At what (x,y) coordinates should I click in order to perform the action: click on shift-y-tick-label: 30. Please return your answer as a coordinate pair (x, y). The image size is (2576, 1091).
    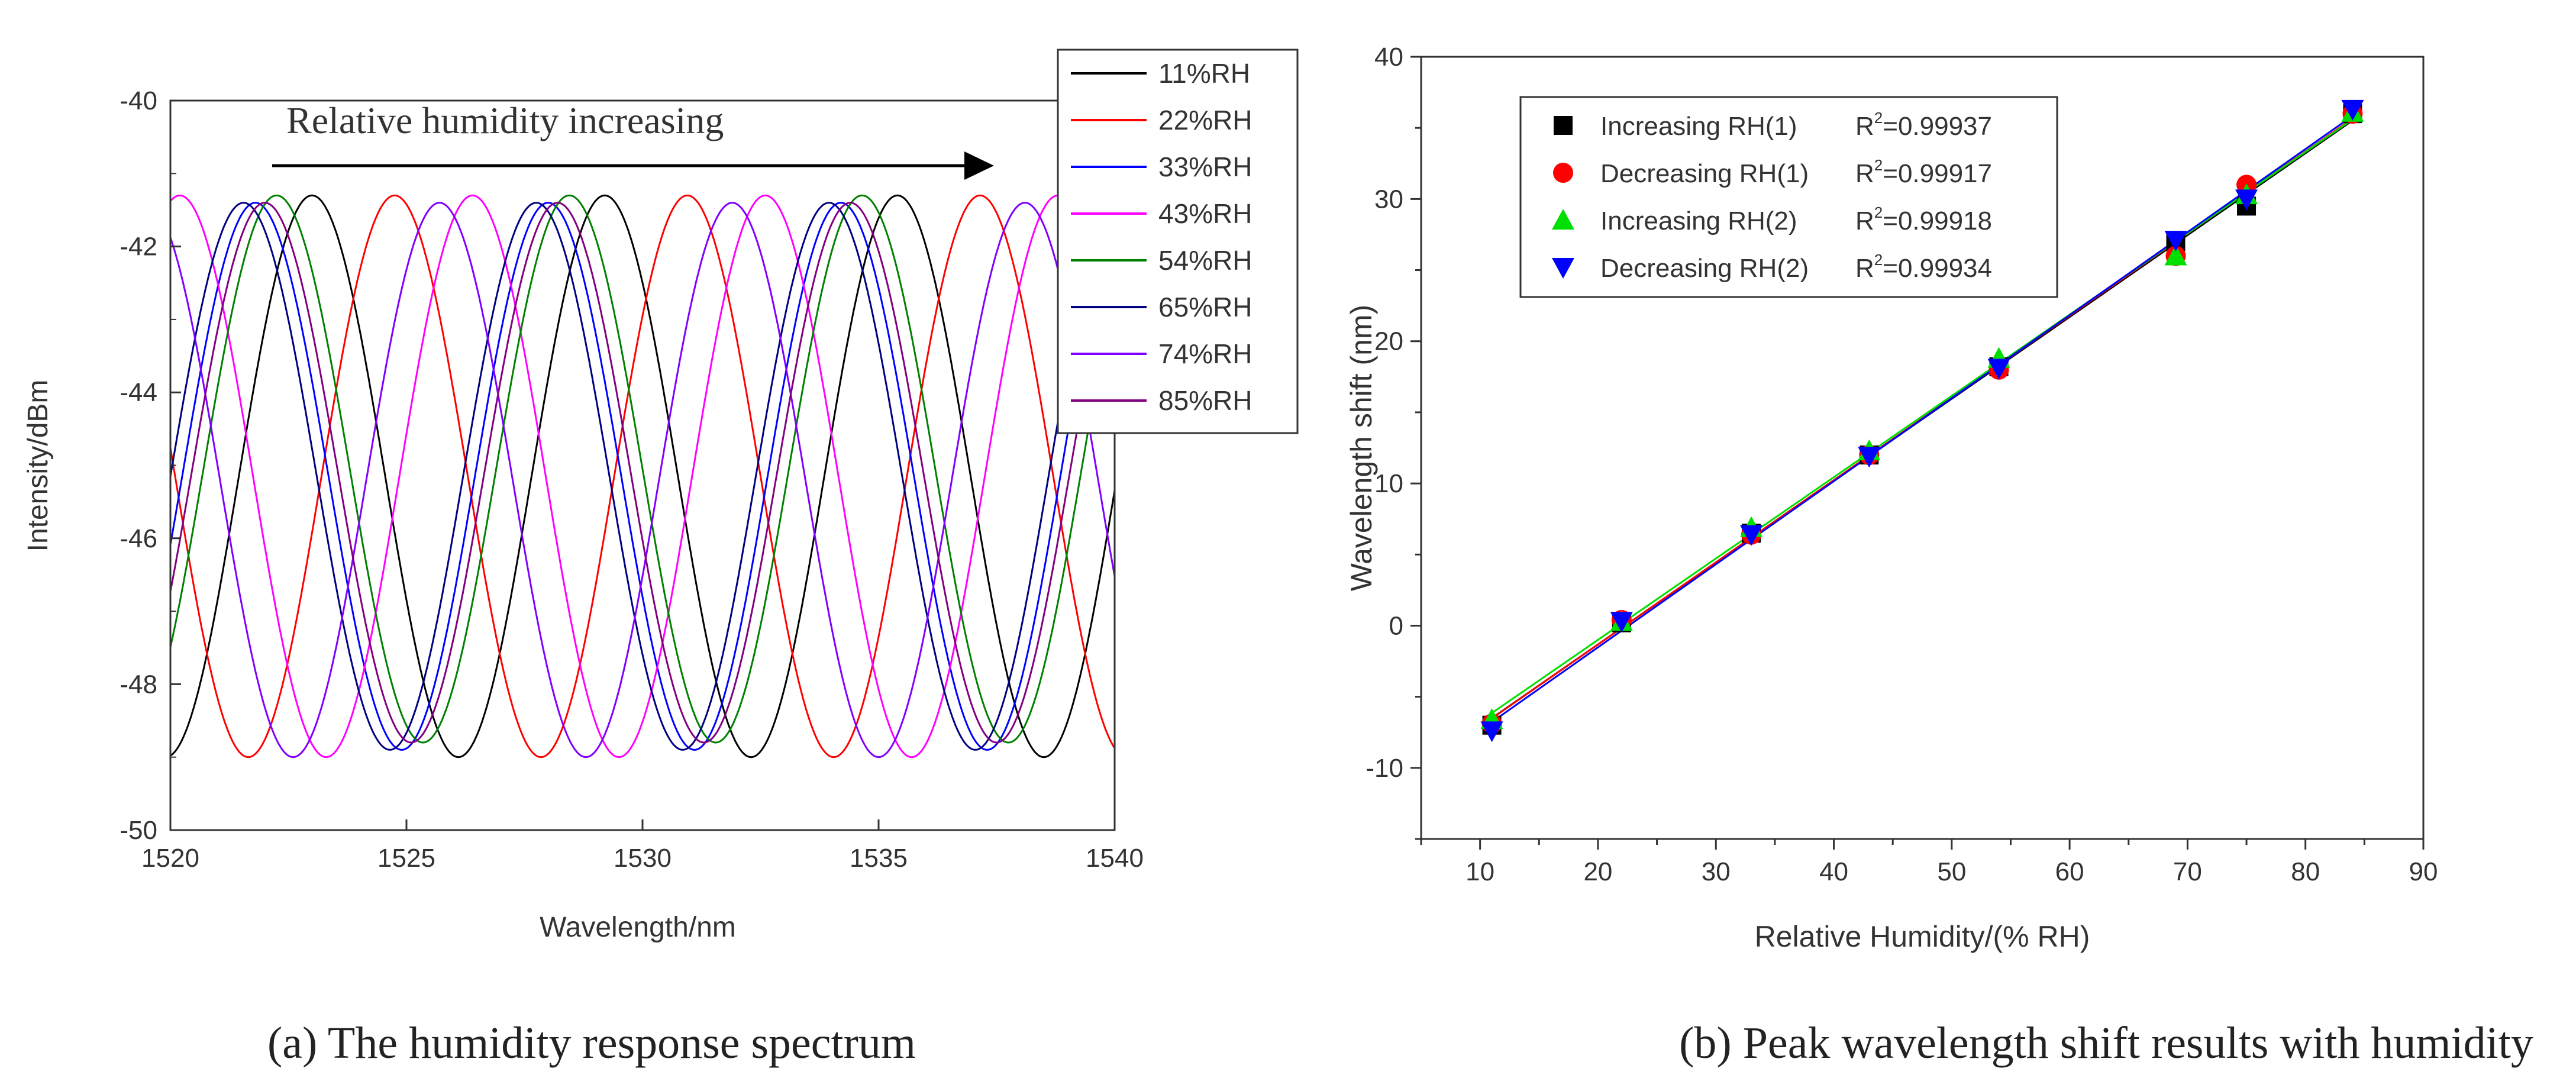
    Looking at the image, I should click on (1388, 199).